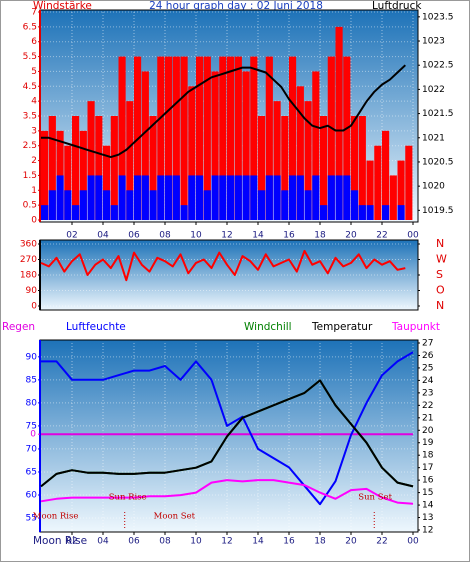 This screenshot has height=562, width=470. I want to click on y2-tick-label: N, so click(440, 243).